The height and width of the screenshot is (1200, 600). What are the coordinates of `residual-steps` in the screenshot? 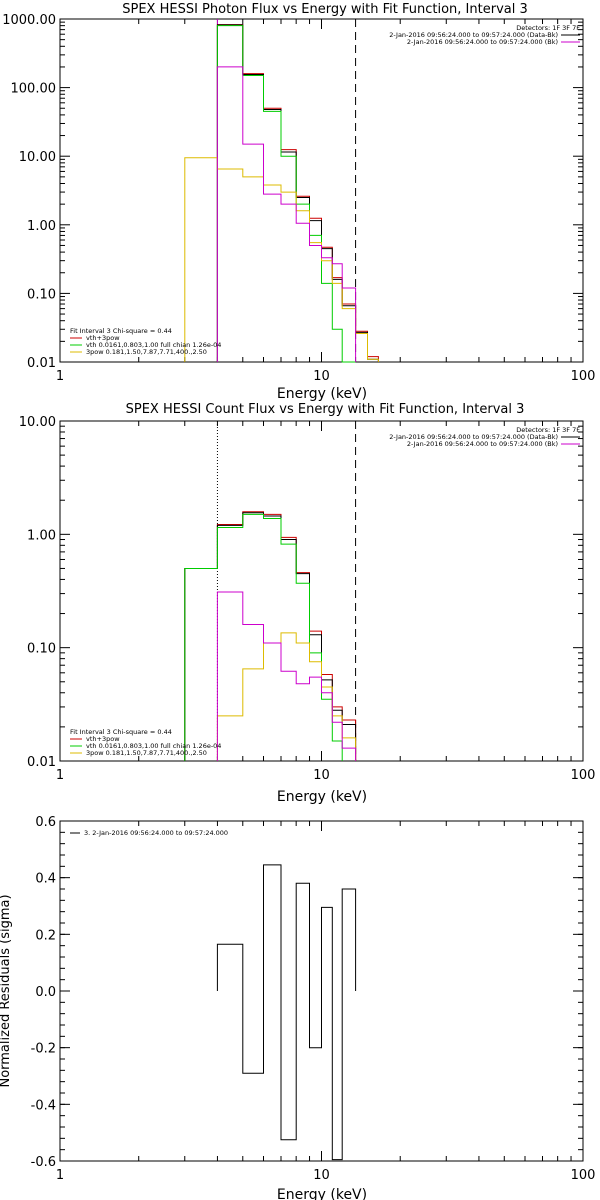 It's located at (286, 1012).